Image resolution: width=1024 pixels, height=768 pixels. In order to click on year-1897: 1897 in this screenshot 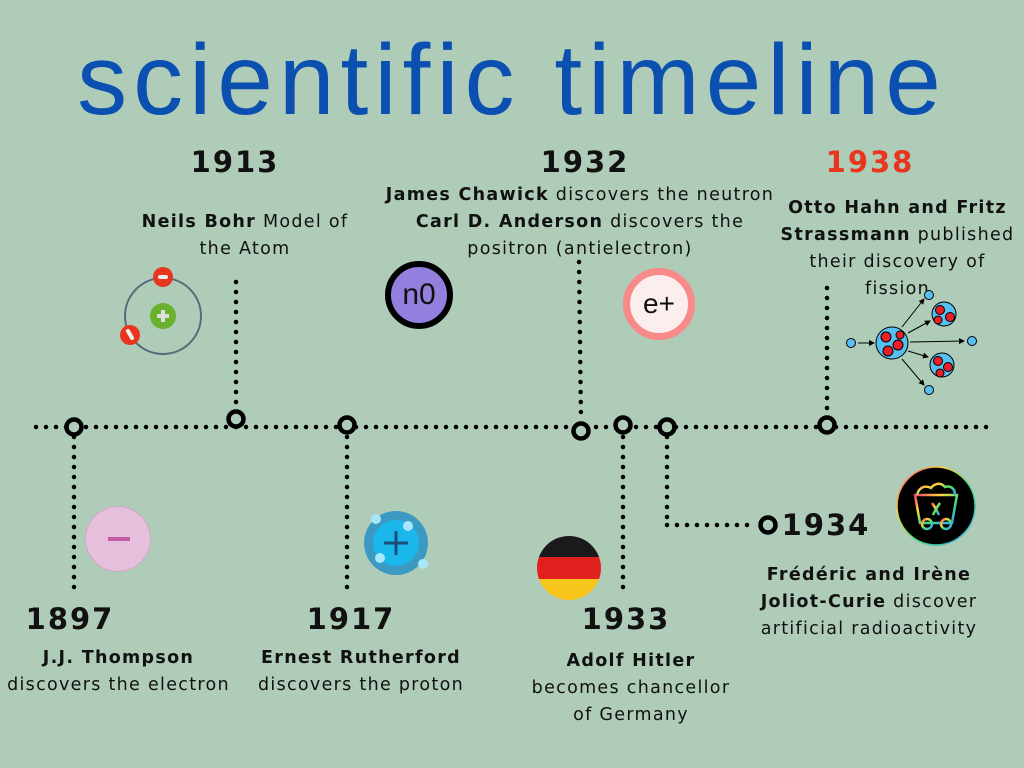, I will do `click(70, 619)`.